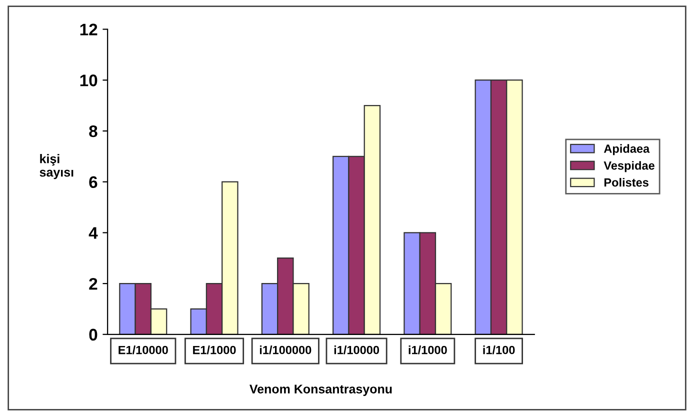 The image size is (694, 418). What do you see at coordinates (626, 182) in the screenshot?
I see `legend-label: Polistes` at bounding box center [626, 182].